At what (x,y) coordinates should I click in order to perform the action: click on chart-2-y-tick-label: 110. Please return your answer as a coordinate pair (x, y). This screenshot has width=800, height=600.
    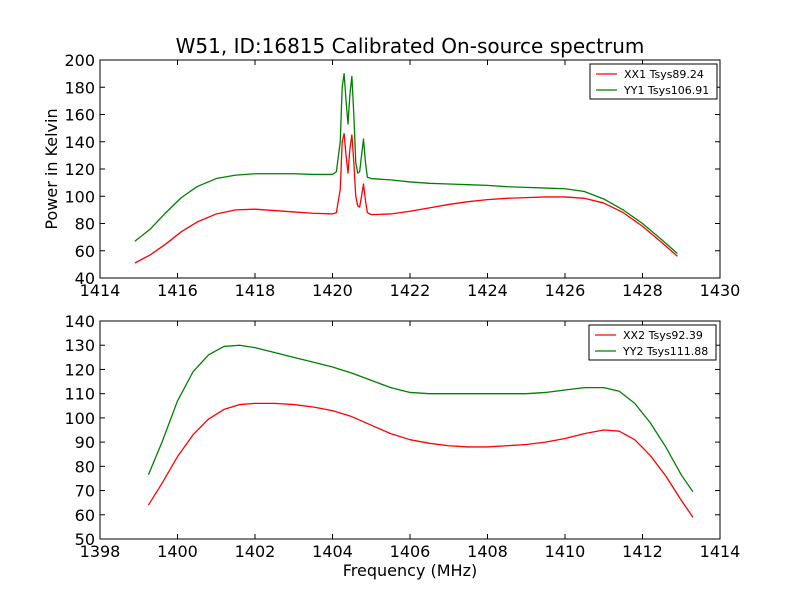
    Looking at the image, I should click on (79, 394).